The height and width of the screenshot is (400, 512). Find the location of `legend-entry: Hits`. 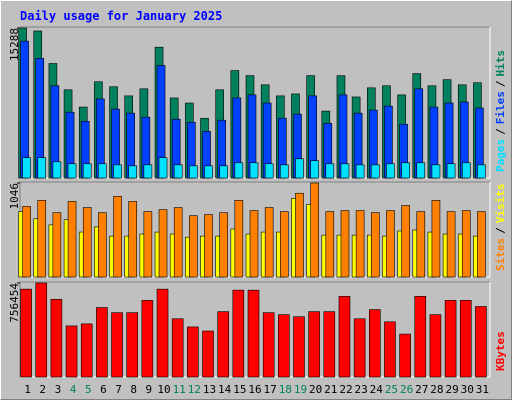

legend-entry: Hits is located at coordinates (500, 63).